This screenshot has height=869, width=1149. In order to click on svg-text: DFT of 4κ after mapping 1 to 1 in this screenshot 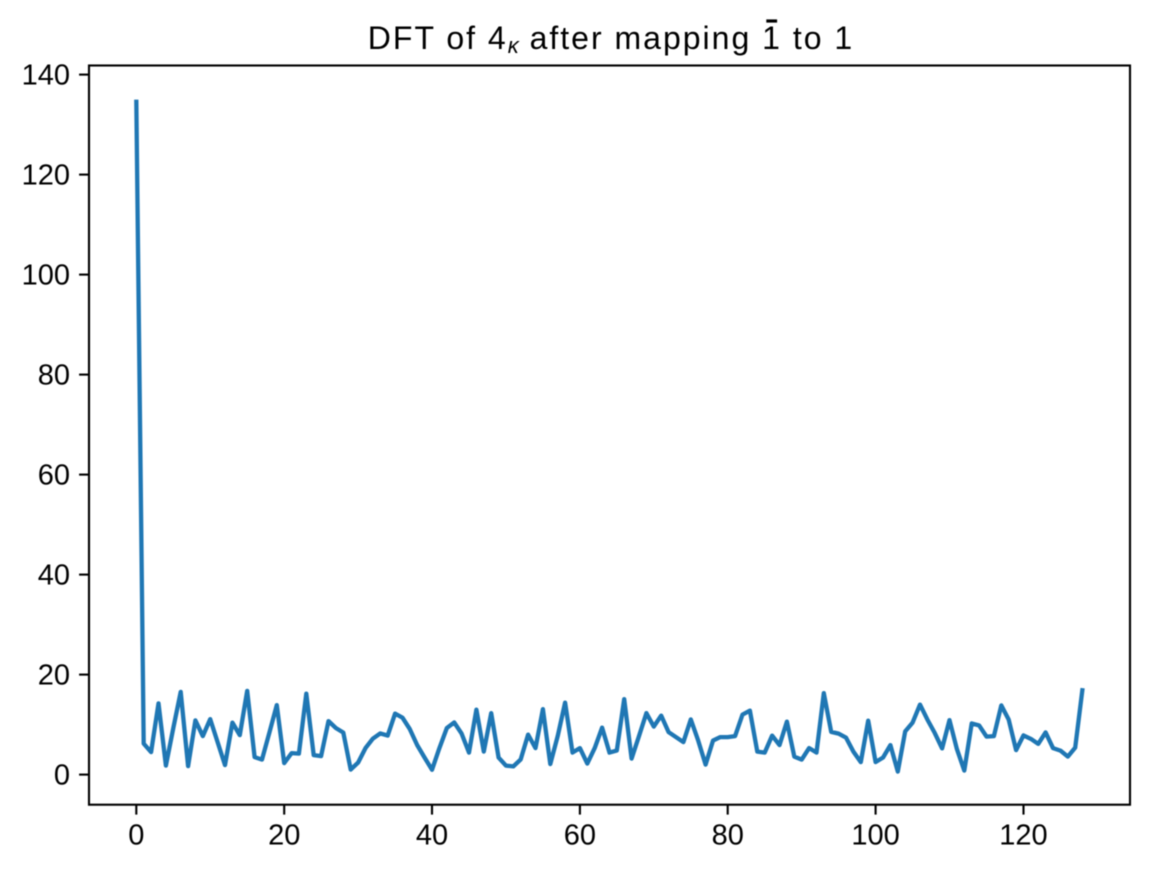, I will do `click(611, 39)`.